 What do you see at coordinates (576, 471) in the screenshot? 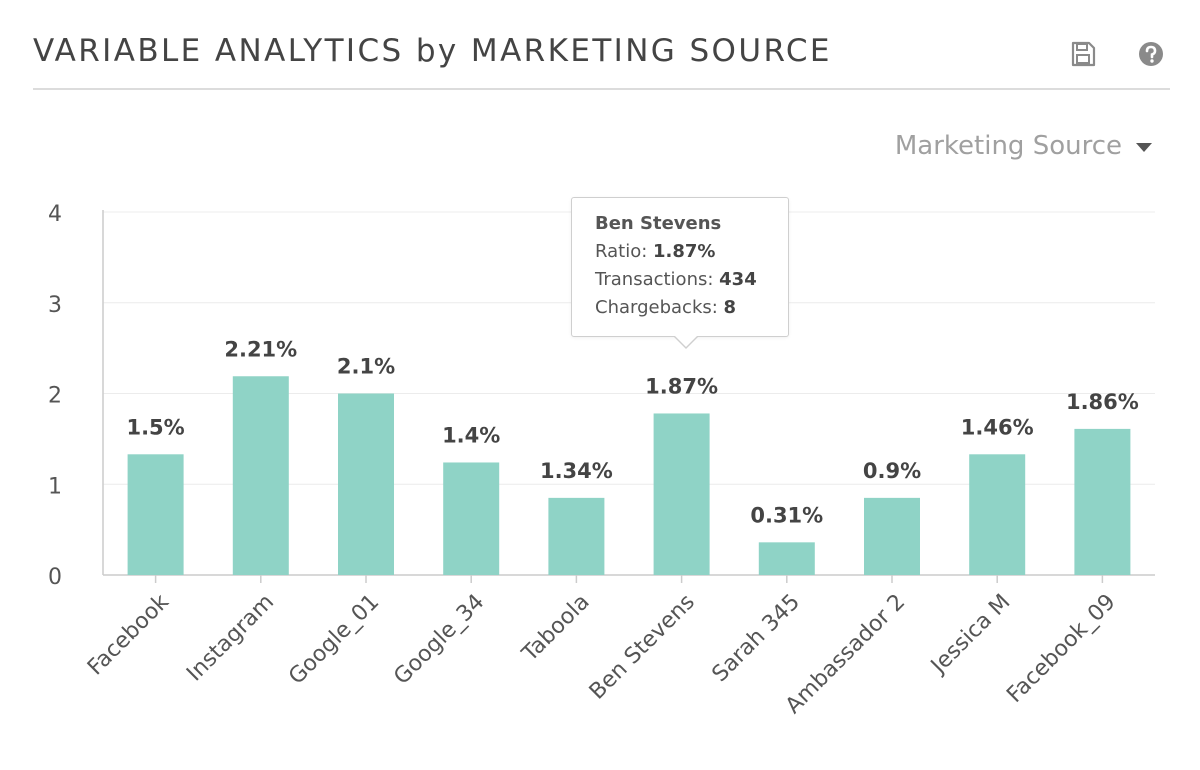
I see `data-label: 1.34%` at bounding box center [576, 471].